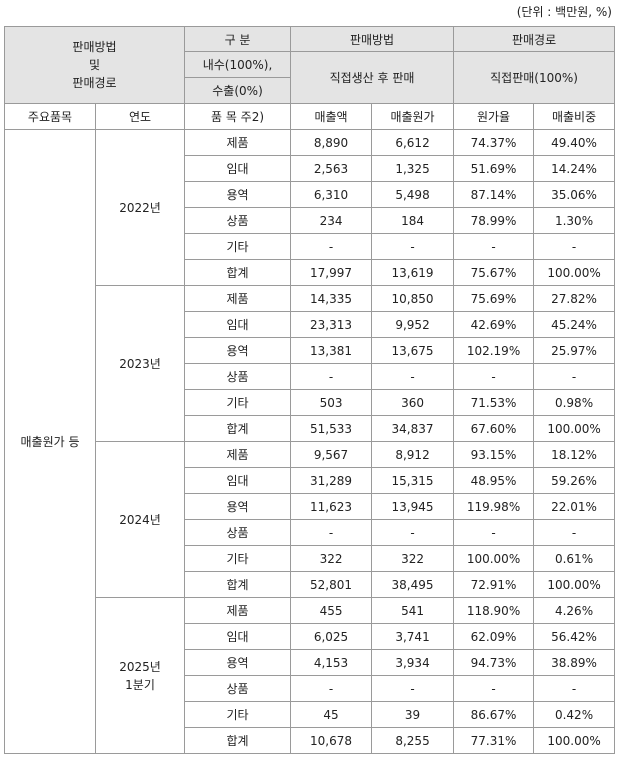 The height and width of the screenshot is (765, 620). Describe the element at coordinates (494, 454) in the screenshot. I see `cost-ratio-cell: 93.15%` at that location.